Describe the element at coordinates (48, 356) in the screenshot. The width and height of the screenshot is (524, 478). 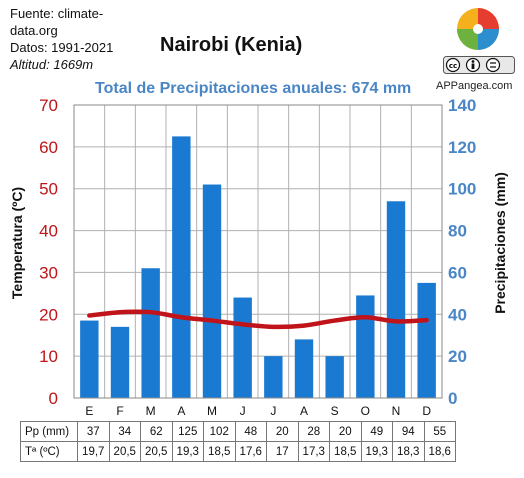
I see `left-tick-label: 10` at that location.